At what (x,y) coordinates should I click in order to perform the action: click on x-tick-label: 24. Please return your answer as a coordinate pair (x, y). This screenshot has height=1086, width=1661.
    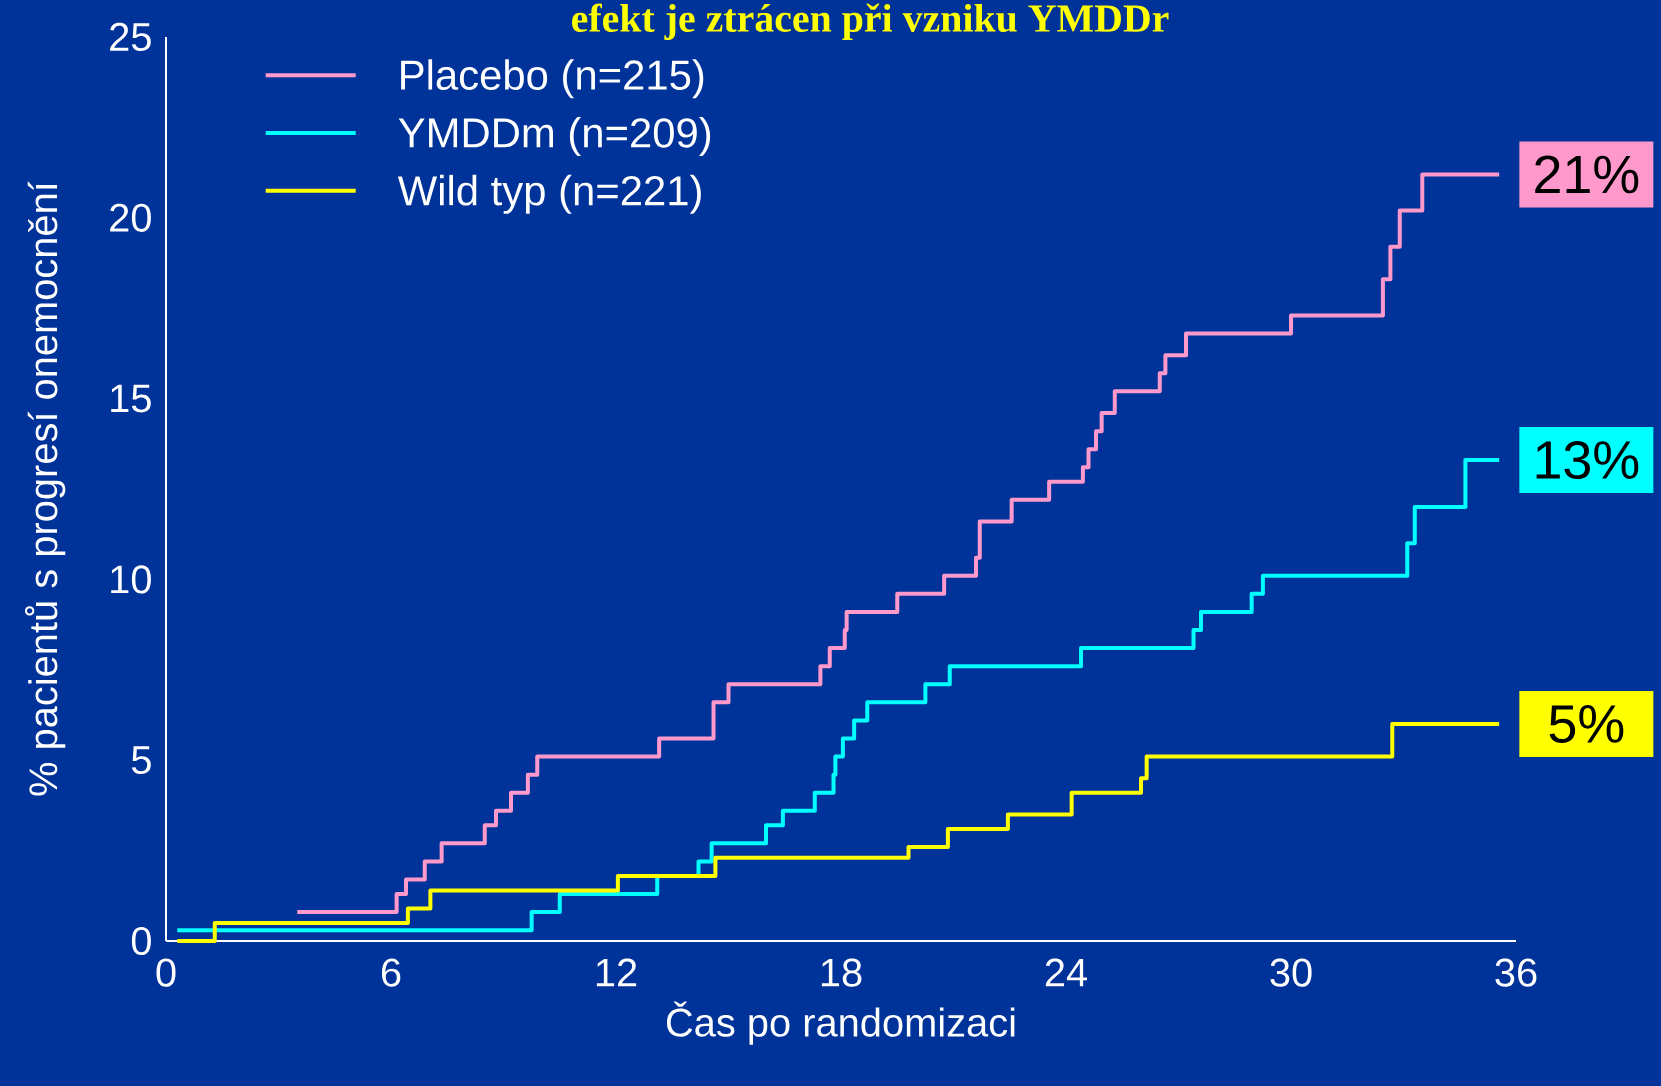
    Looking at the image, I should click on (1066, 972).